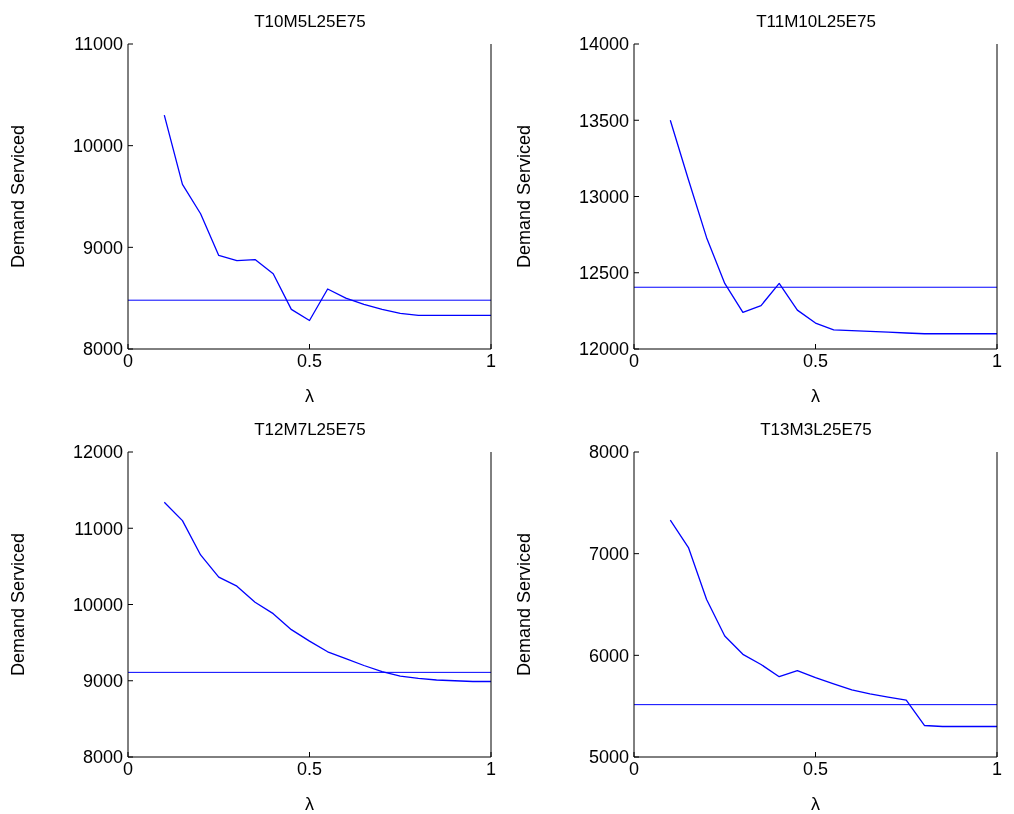 The image size is (1014, 814). Describe the element at coordinates (310, 430) in the screenshot. I see `chart-title: T12M7L25E75` at that location.